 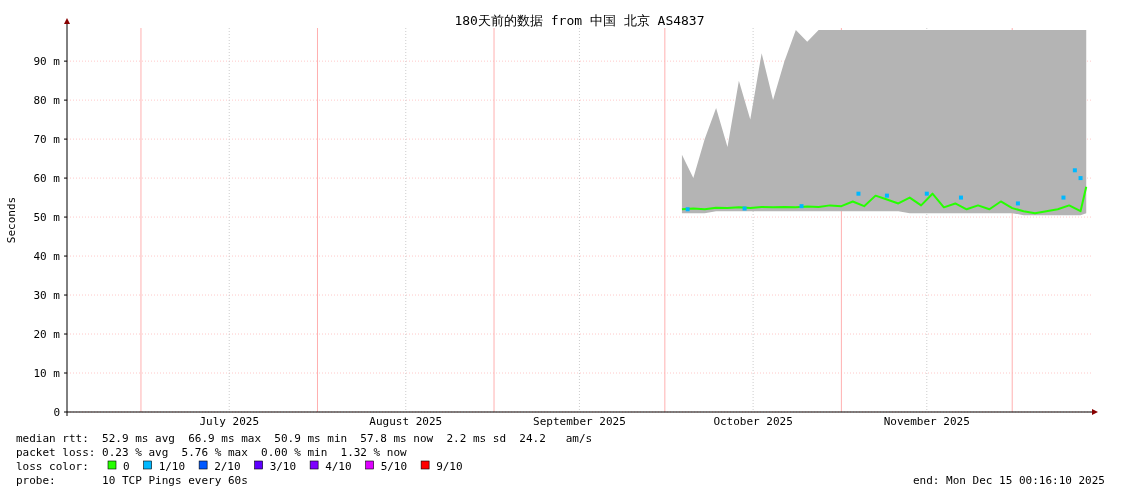 What do you see at coordinates (47, 257) in the screenshot?
I see `y-tick-label: 40 m` at bounding box center [47, 257].